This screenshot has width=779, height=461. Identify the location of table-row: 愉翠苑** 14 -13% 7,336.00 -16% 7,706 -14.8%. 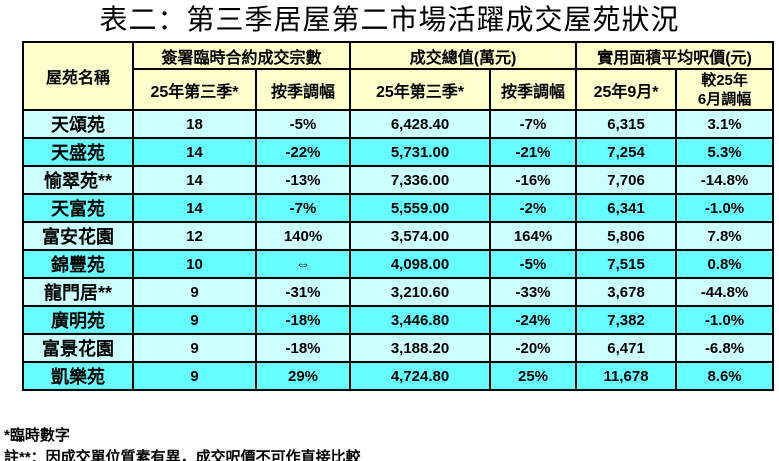
(398, 180).